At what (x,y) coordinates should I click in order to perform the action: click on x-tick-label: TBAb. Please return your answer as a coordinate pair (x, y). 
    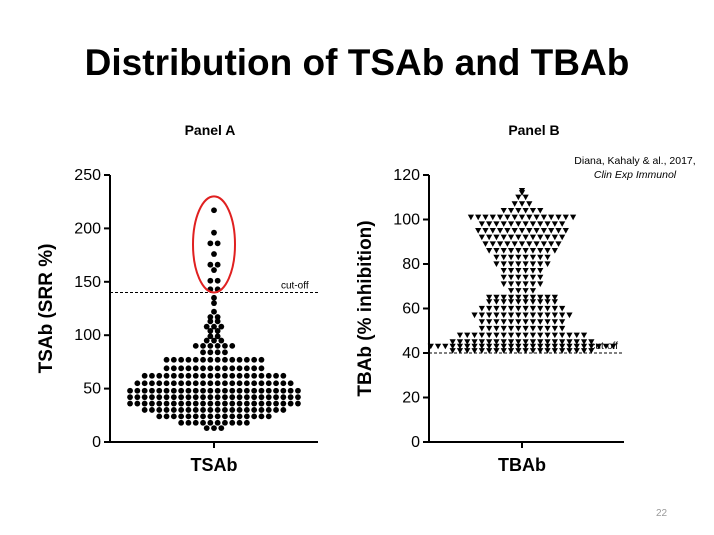
    Looking at the image, I should click on (522, 465).